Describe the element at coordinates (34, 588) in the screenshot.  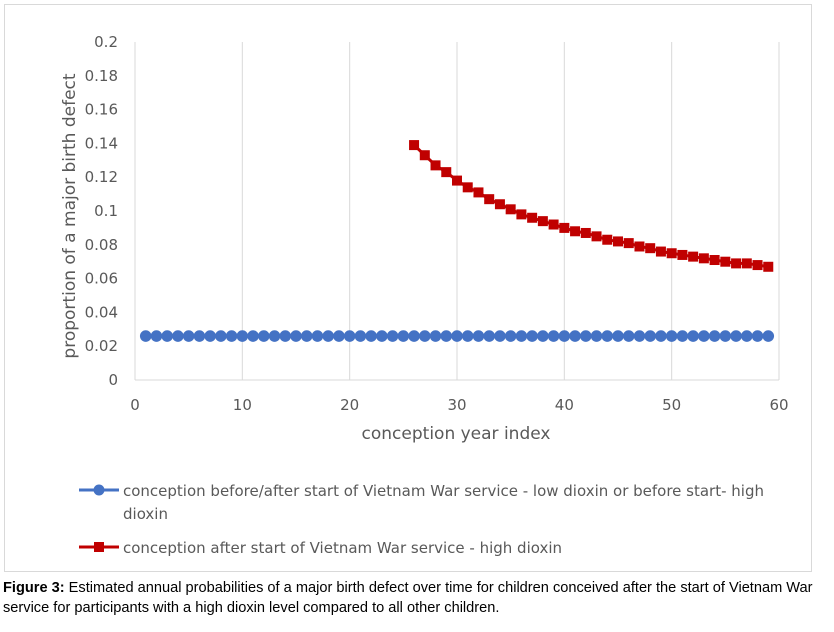
I see `caption-label: Figure 3:` at that location.